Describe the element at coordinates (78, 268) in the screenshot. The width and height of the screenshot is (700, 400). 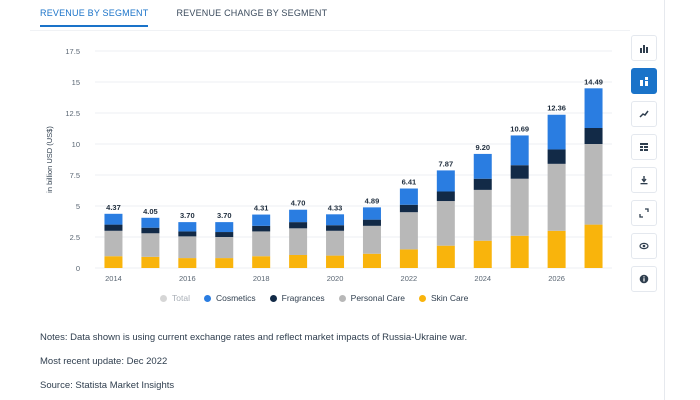
I see `y-tick-label: 0` at that location.